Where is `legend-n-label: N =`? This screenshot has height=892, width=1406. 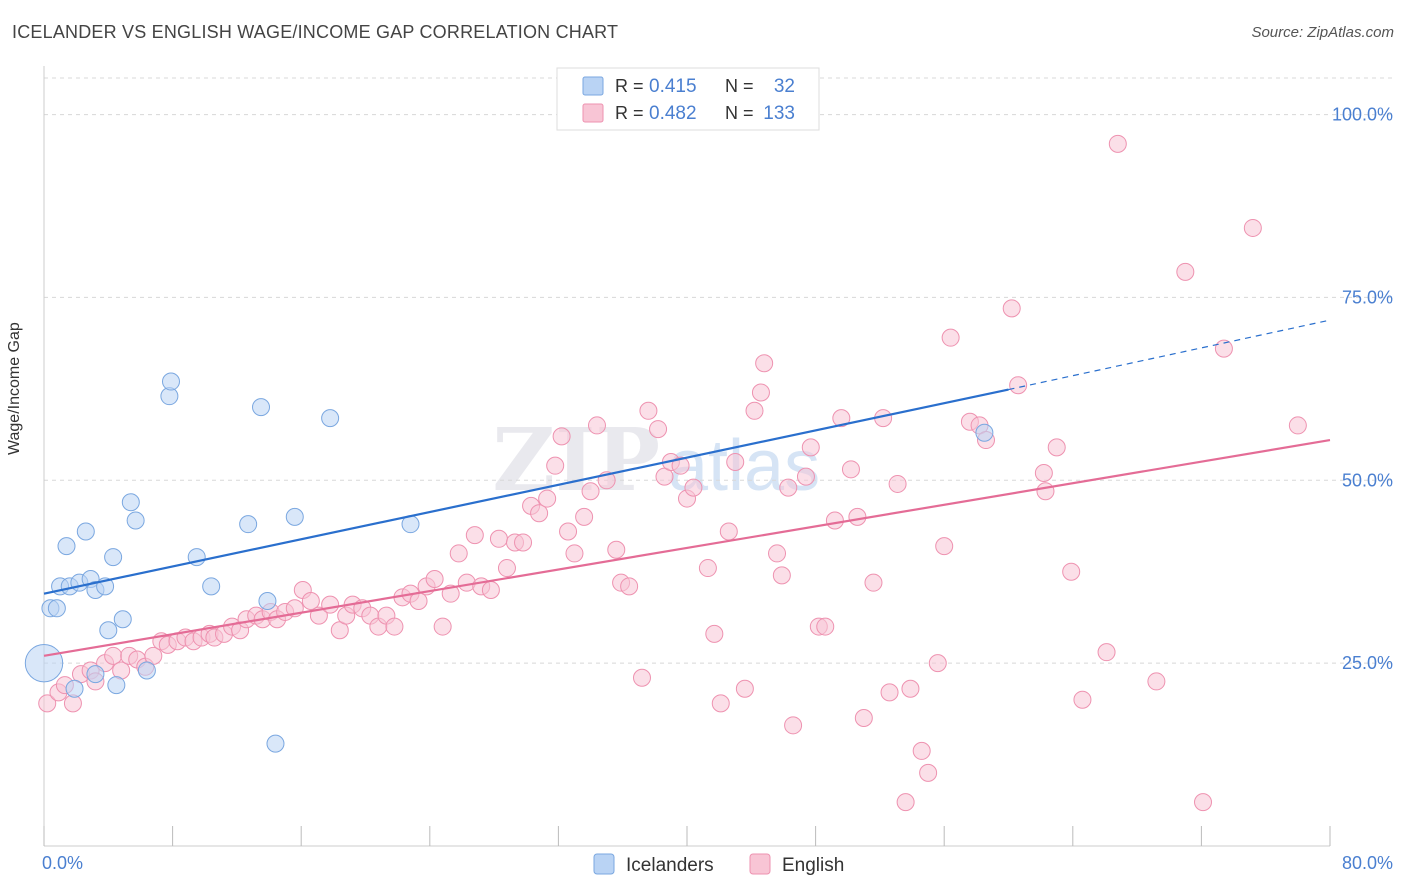 legend-n-label: N = is located at coordinates (739, 86).